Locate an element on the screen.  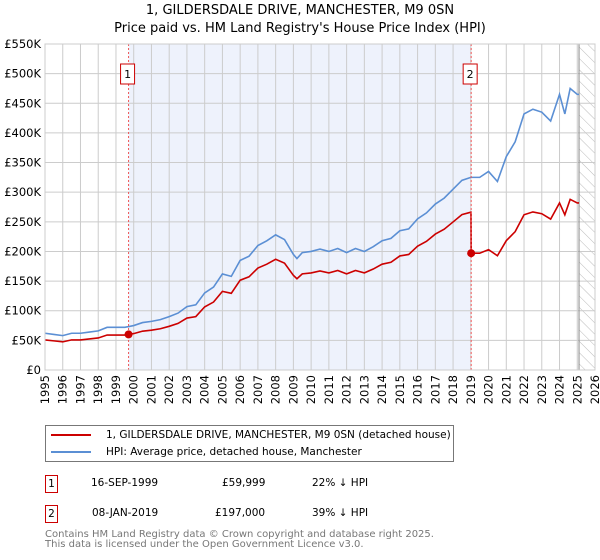
y-tick-label: £100K is located at coordinates (22, 311).